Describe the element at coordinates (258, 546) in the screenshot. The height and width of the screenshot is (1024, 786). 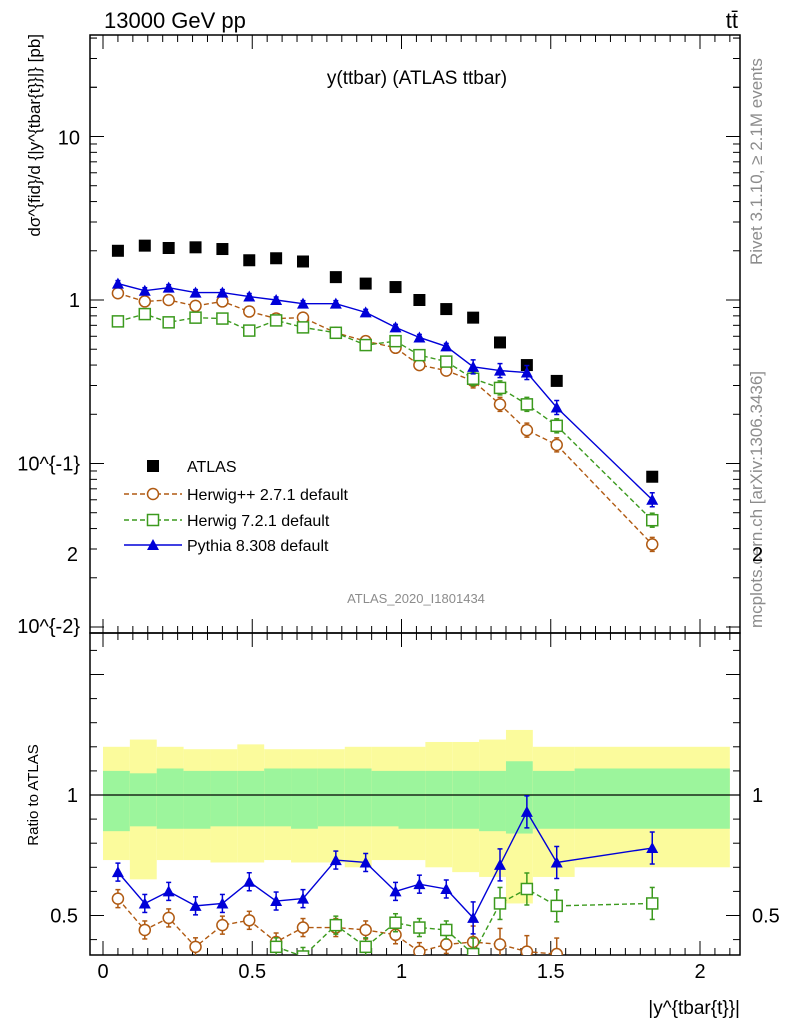
I see `legend-label-pythia: Pythia 8.308 default` at that location.